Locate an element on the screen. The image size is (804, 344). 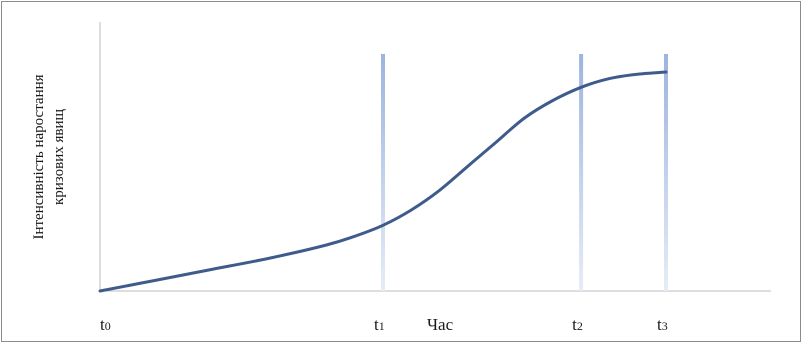
marker-line-t3 is located at coordinates (666, 172).